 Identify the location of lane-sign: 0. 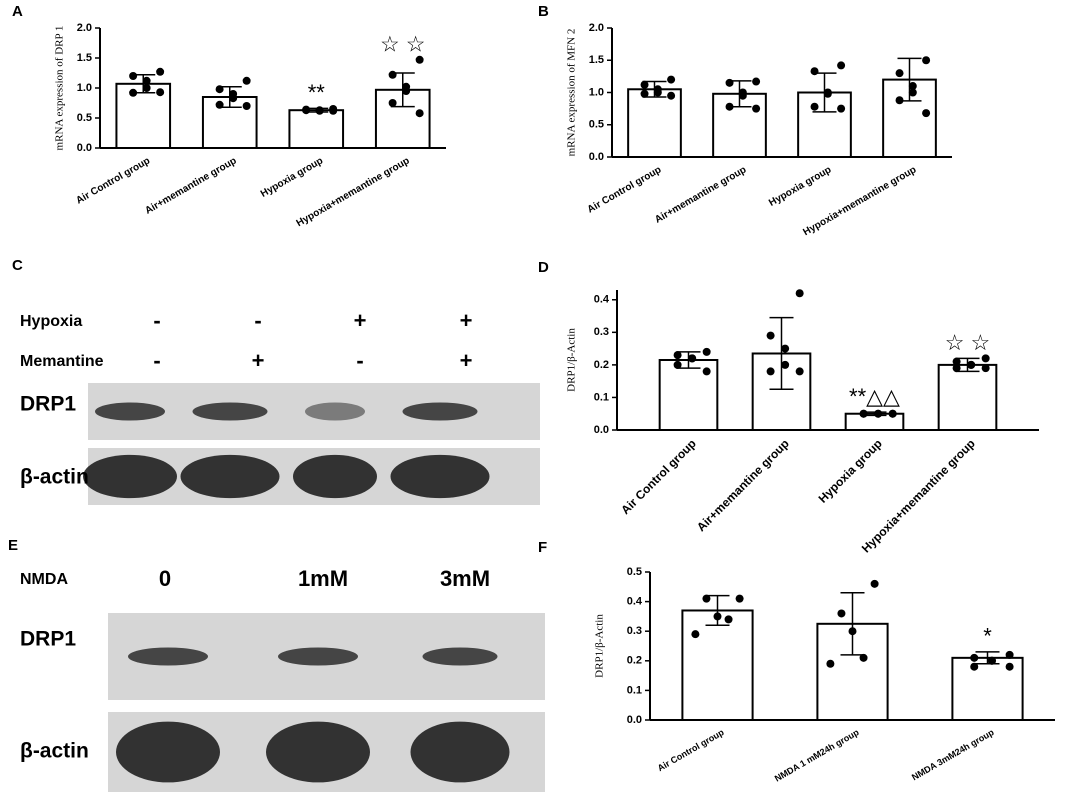
(165, 578).